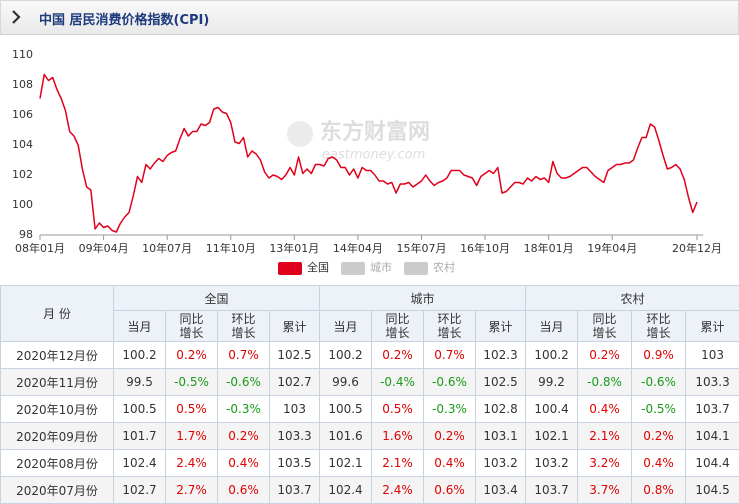 This screenshot has width=739, height=504. What do you see at coordinates (192, 436) in the screenshot?
I see `value-cell: 1.7%` at bounding box center [192, 436].